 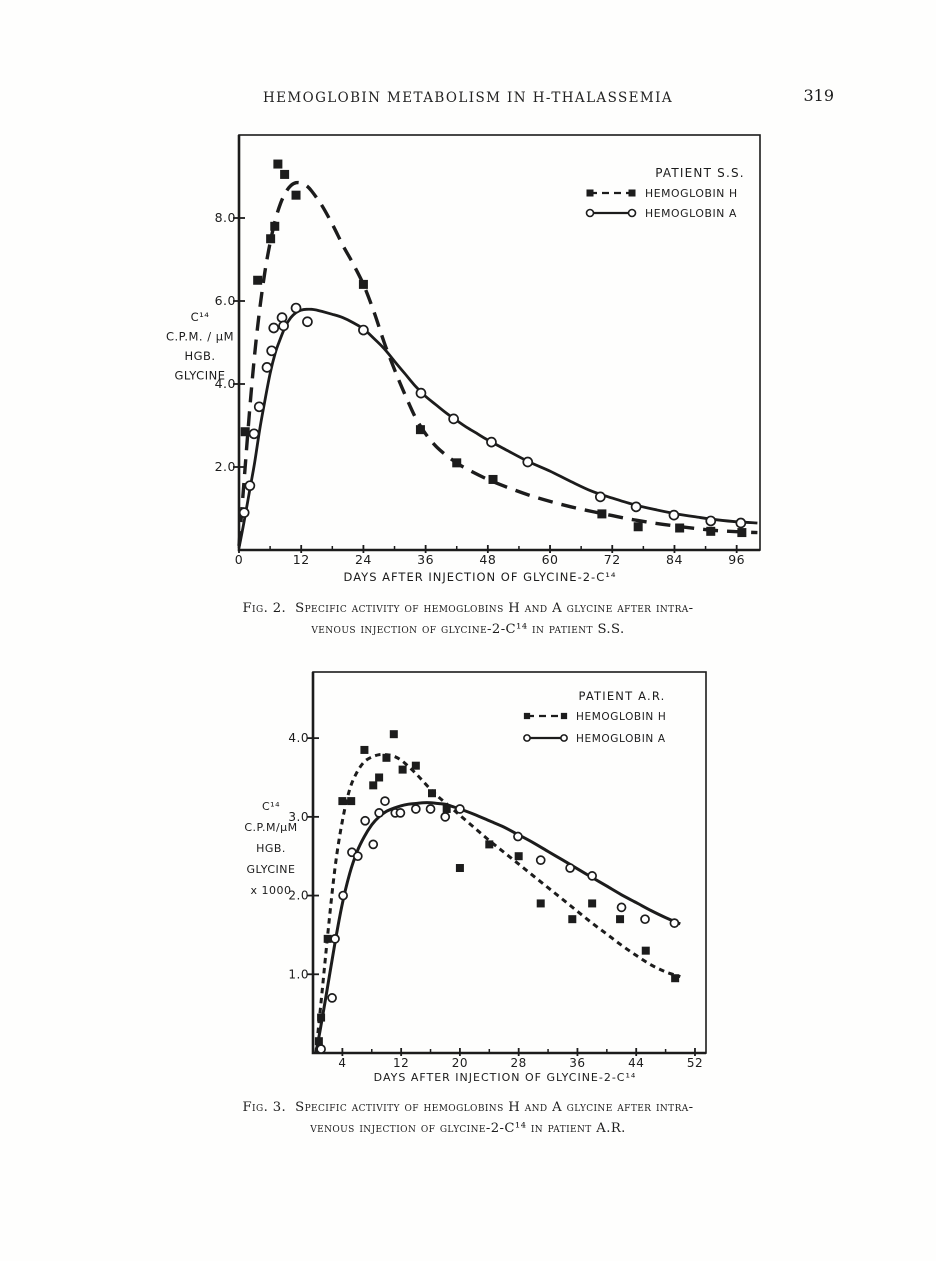 What do you see at coordinates (519, 1063) in the screenshot?
I see `x-tick-label: 28` at bounding box center [519, 1063].